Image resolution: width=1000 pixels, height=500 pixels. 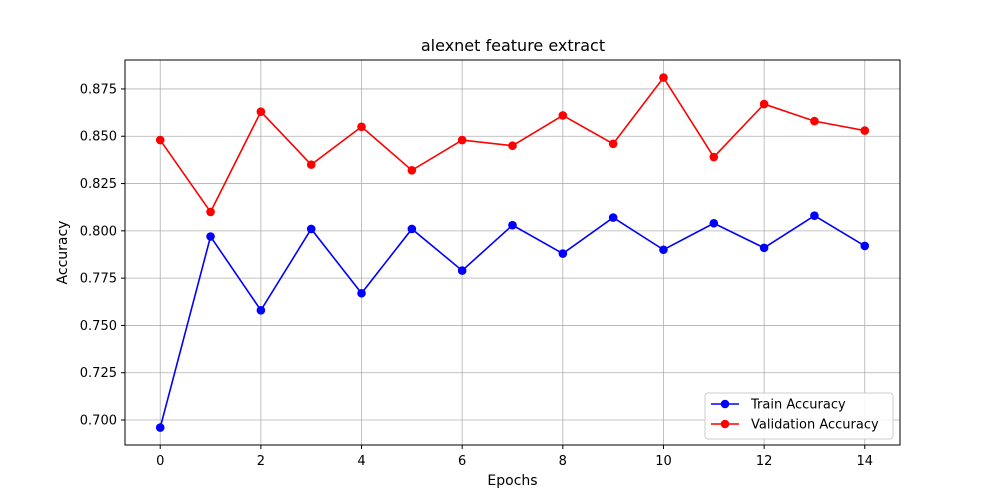 I want to click on y-tick-label: 0.725, so click(x=98, y=373).